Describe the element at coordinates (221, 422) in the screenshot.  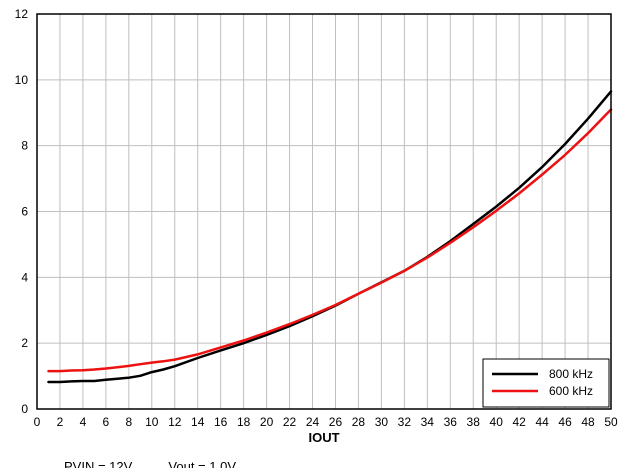
I see `x-tick-label: 16` at that location.